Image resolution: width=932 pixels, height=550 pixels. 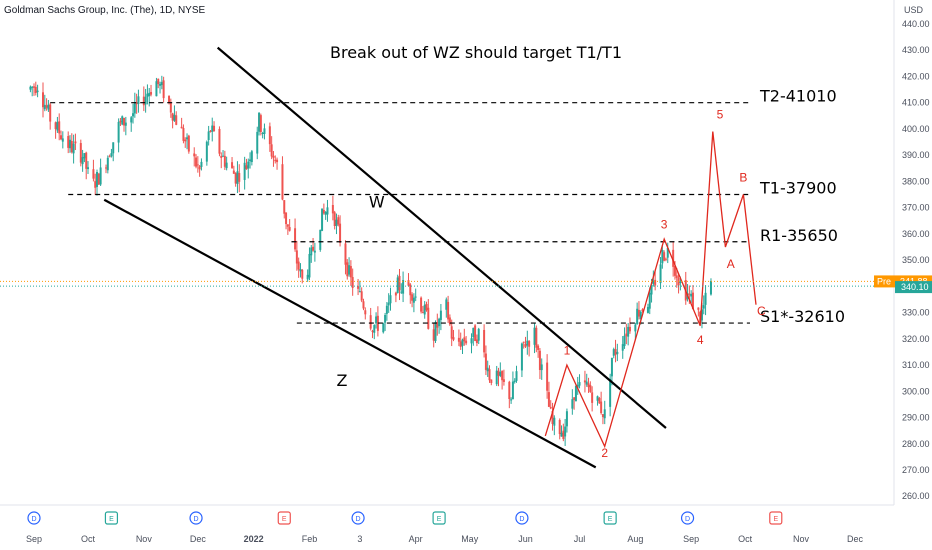 I want to click on price-tick-label: 360.00, so click(x=916, y=234).